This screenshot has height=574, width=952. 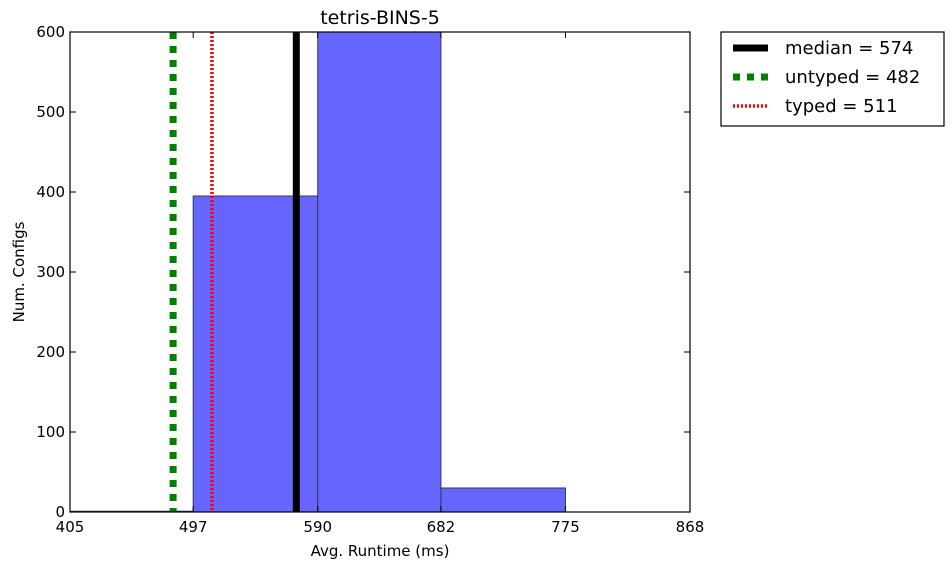 What do you see at coordinates (565, 527) in the screenshot?
I see `x-tick-label: 775` at bounding box center [565, 527].